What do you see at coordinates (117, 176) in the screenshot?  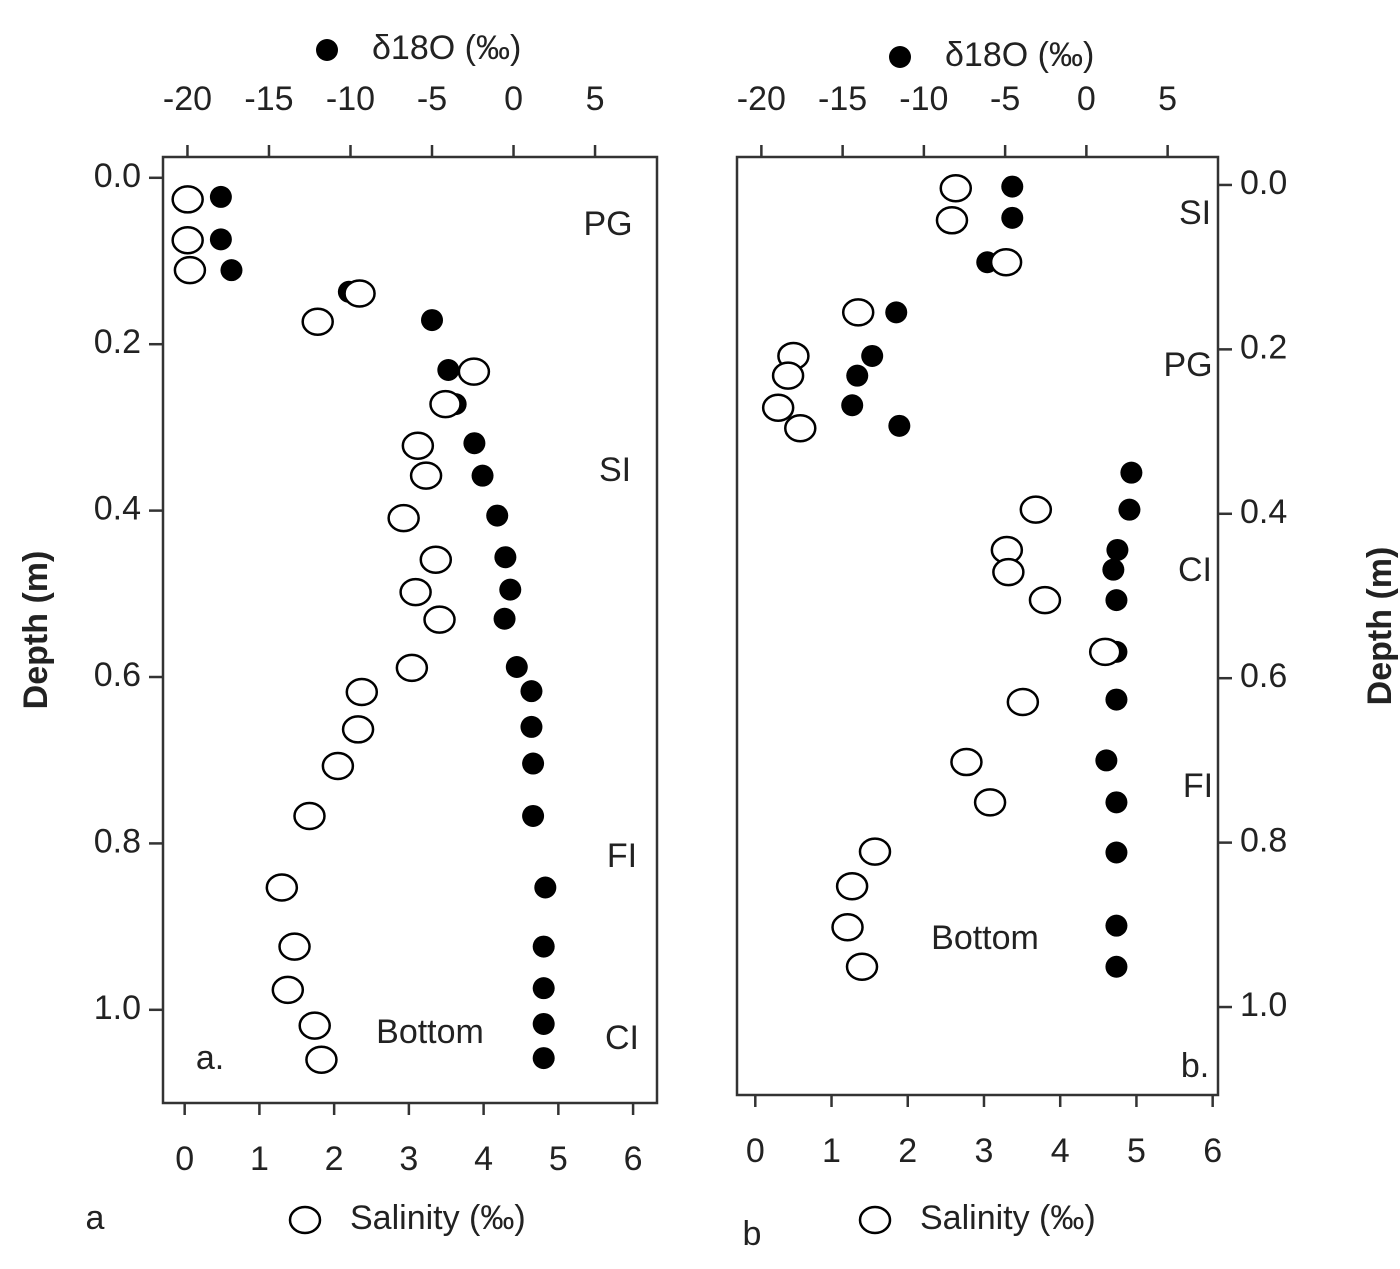 I see `y-tick-label: 0.0` at bounding box center [117, 176].